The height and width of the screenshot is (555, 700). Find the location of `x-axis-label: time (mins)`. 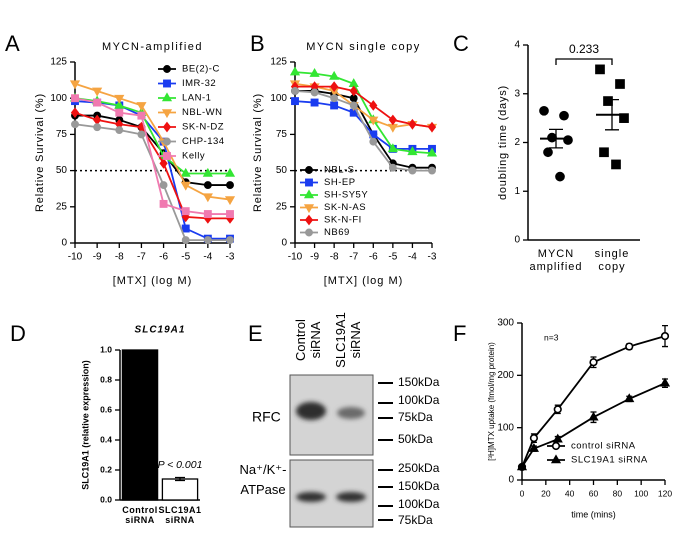

x-axis-label: time (mins) is located at coordinates (593, 514).